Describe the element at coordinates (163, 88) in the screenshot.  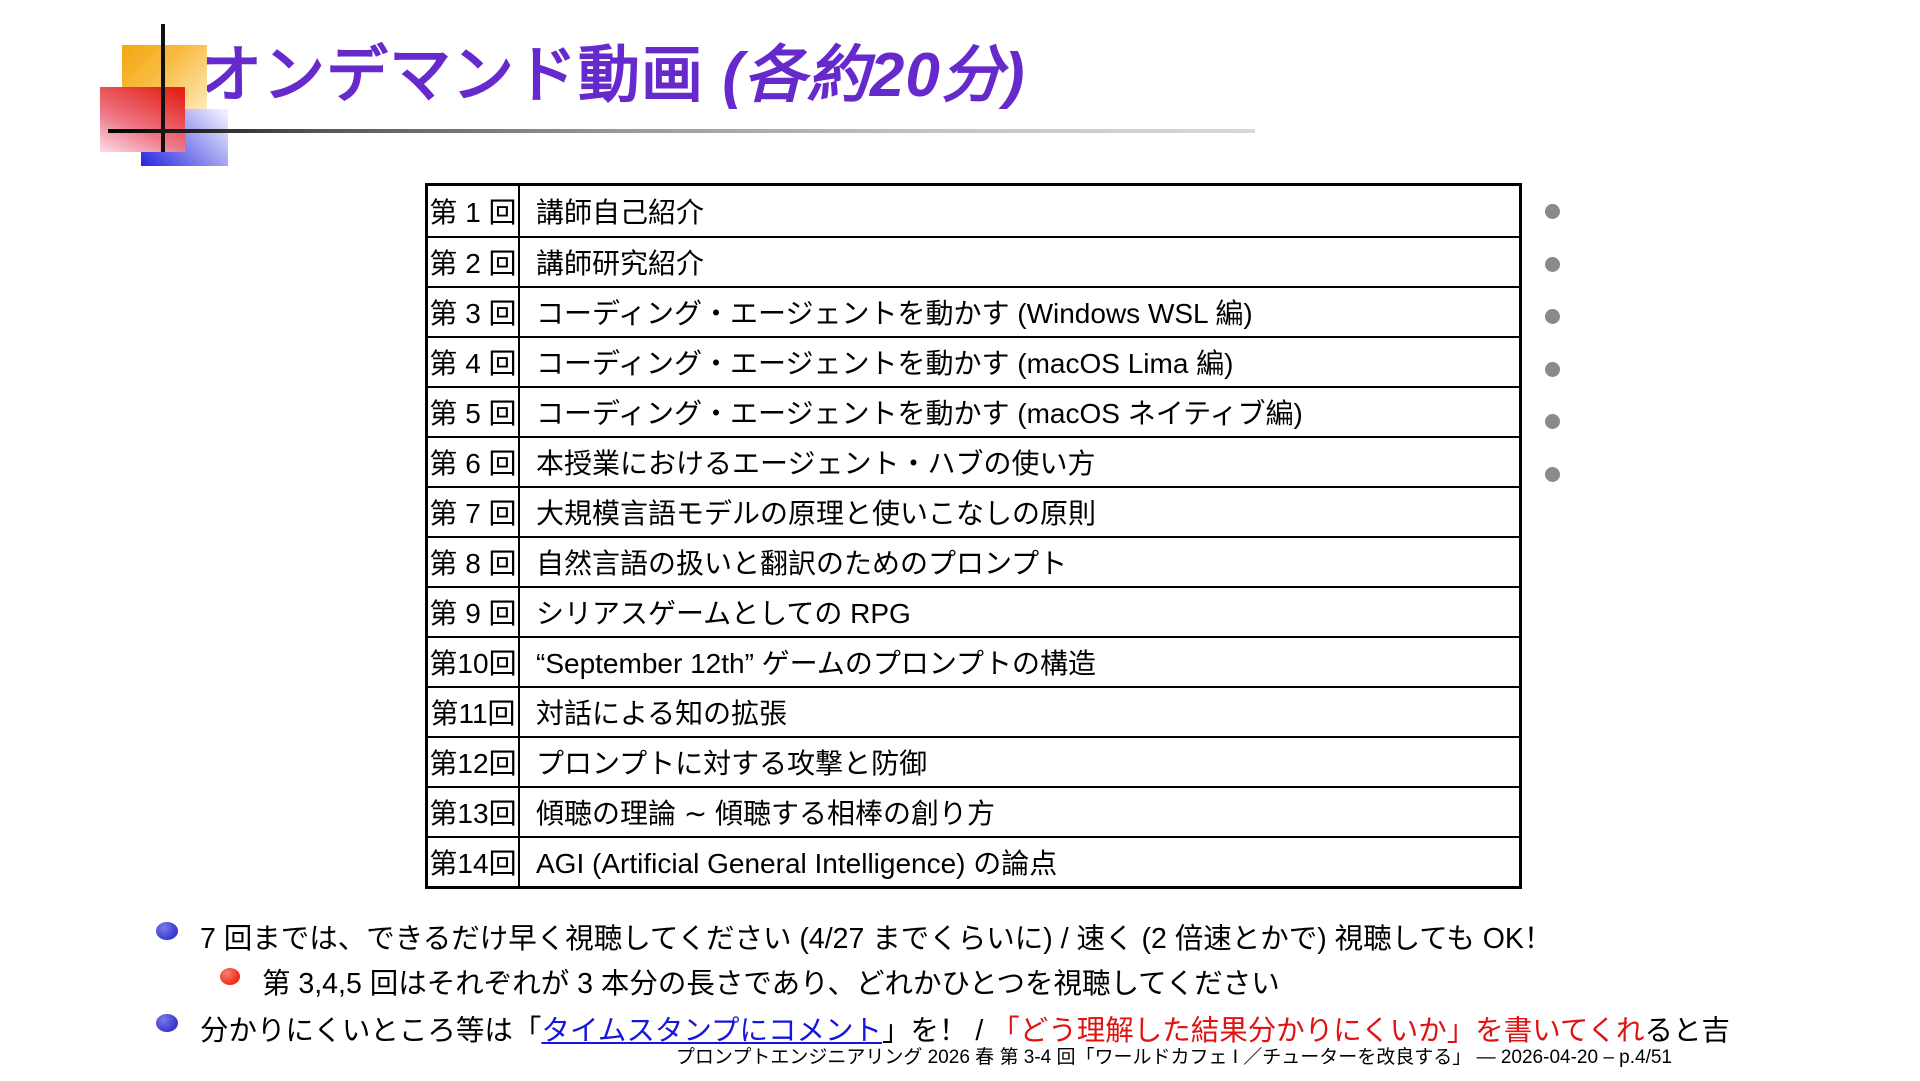
I see `crosshair-vertical-line` at that location.